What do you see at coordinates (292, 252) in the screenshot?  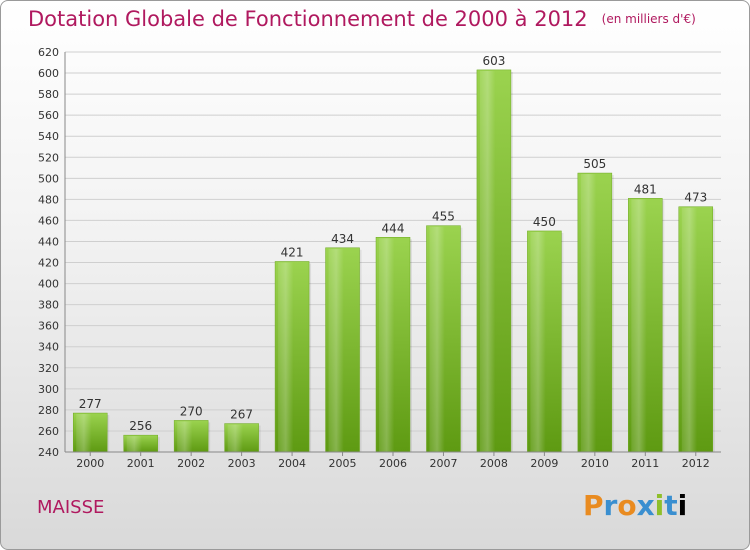 I see `bar-value-label: 421` at bounding box center [292, 252].